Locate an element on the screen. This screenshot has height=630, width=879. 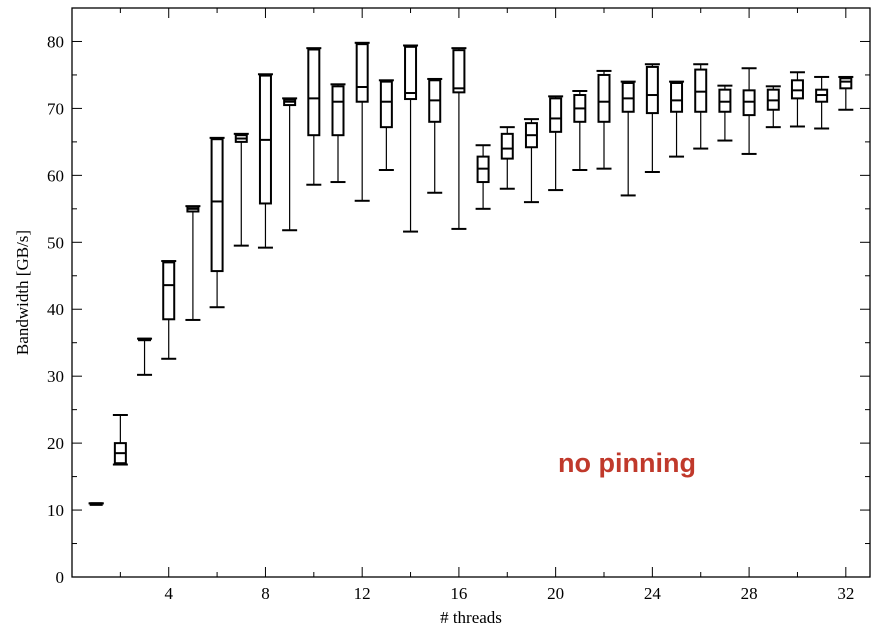
y-tick-label: 0 is located at coordinates (60, 577).